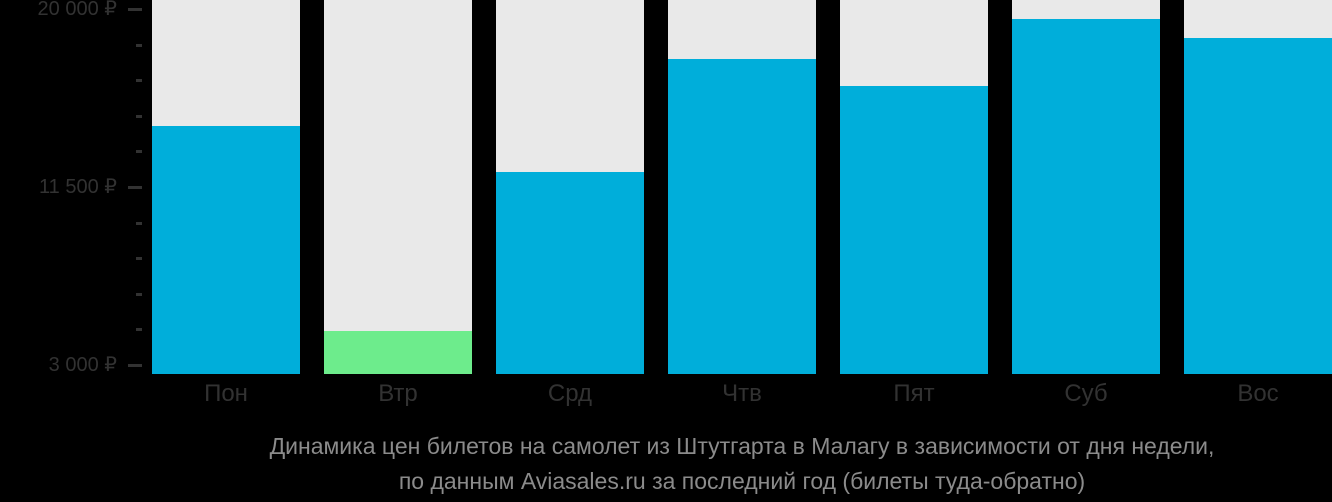 The image size is (1332, 502). I want to click on x-axis-label-6: Суб, so click(1086, 393).